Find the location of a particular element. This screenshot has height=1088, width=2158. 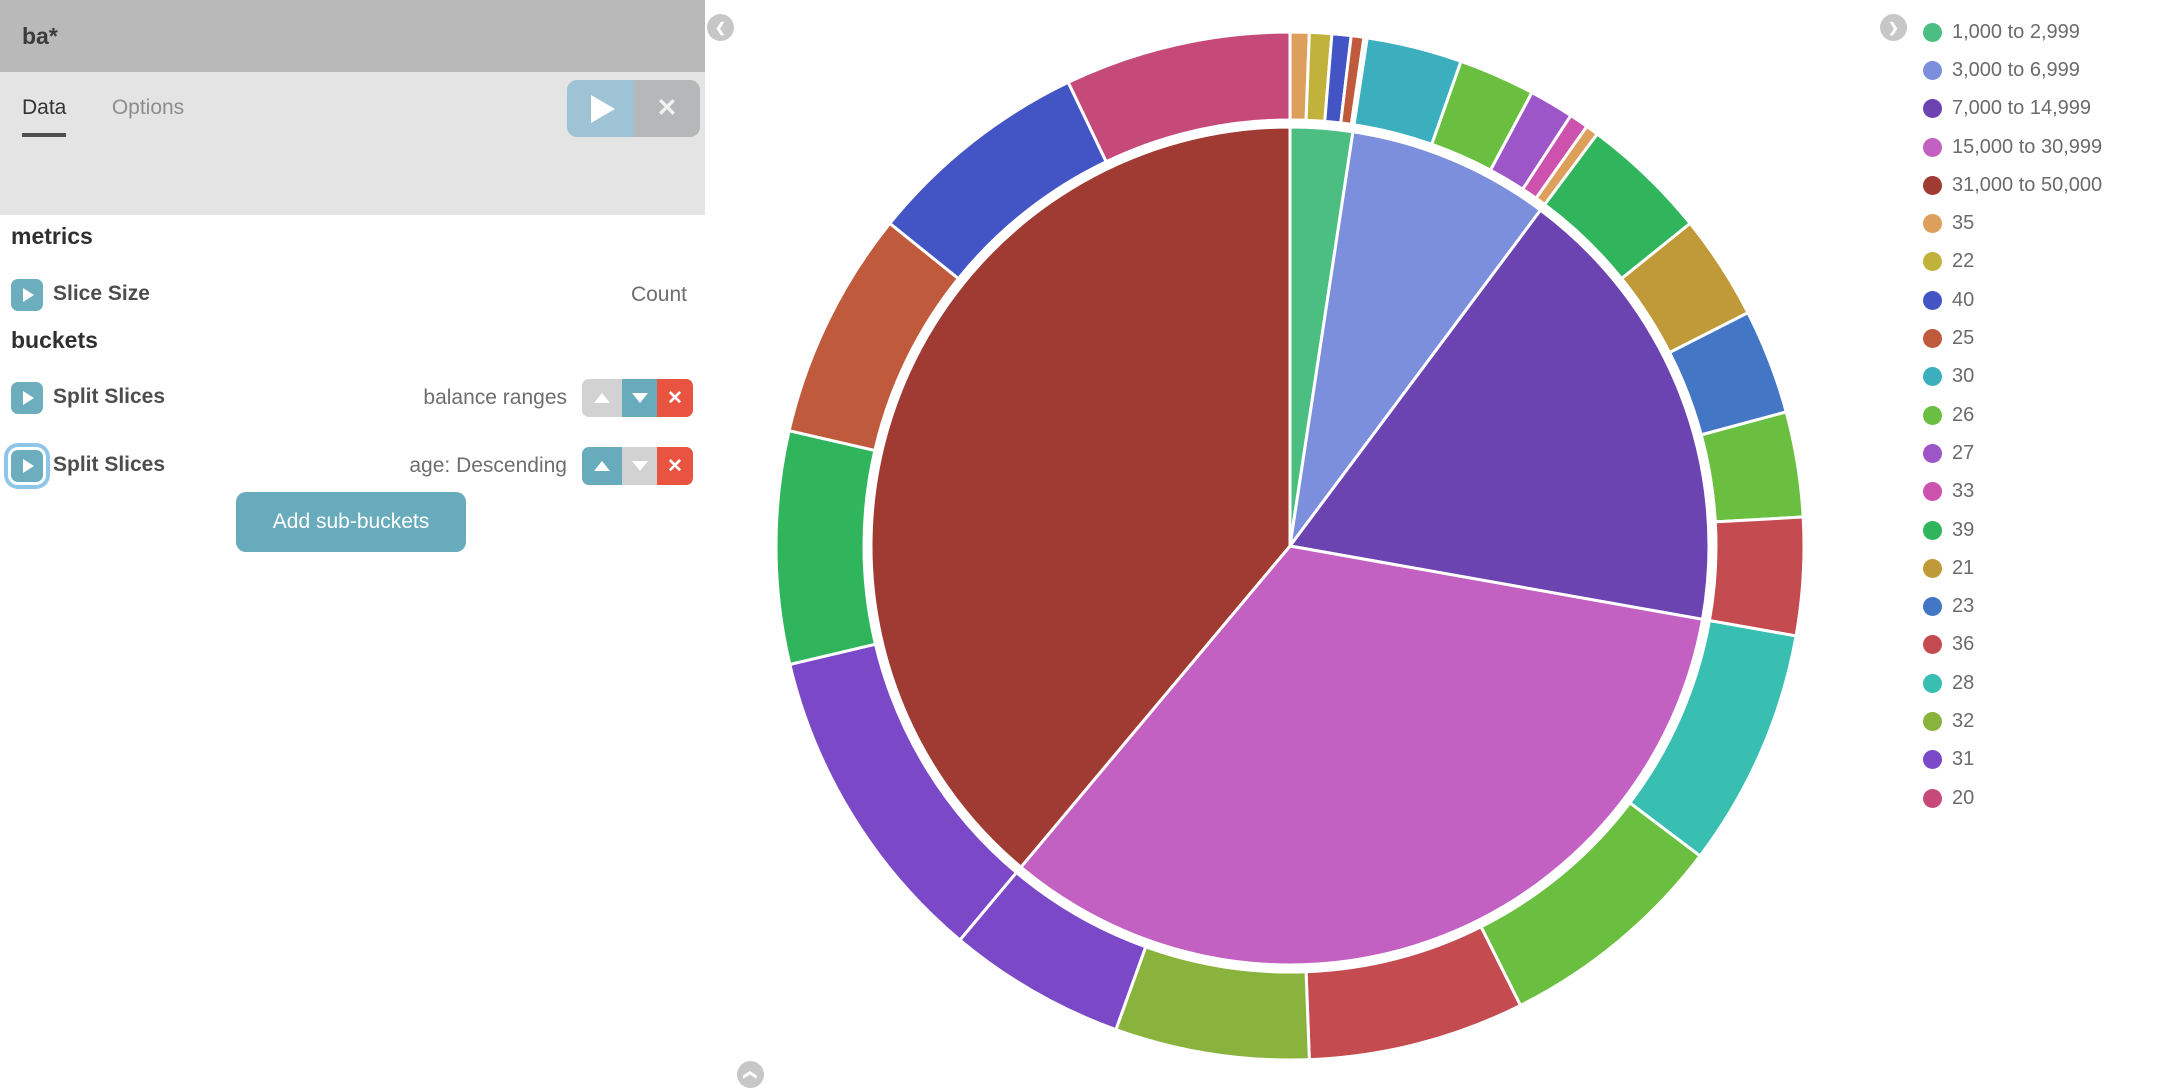

legend-label: 25 is located at coordinates (1963, 338).